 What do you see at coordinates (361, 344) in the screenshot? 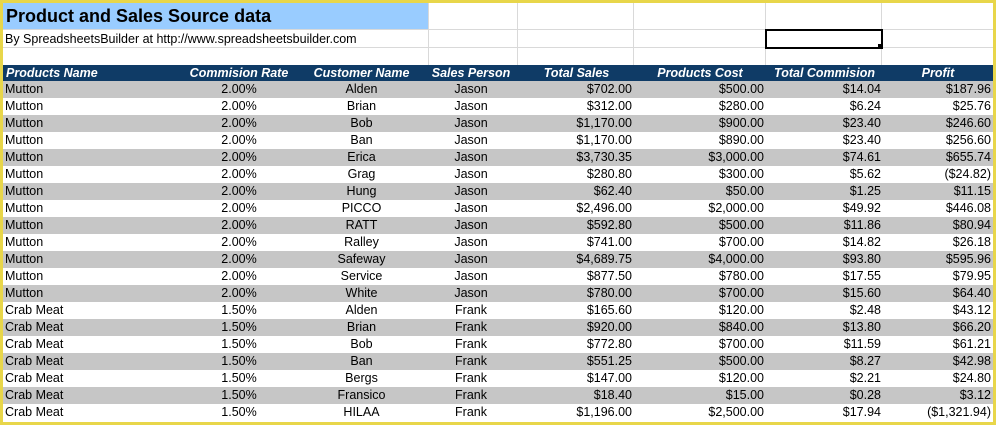
I see `cell-customer-name: Bob` at bounding box center [361, 344].